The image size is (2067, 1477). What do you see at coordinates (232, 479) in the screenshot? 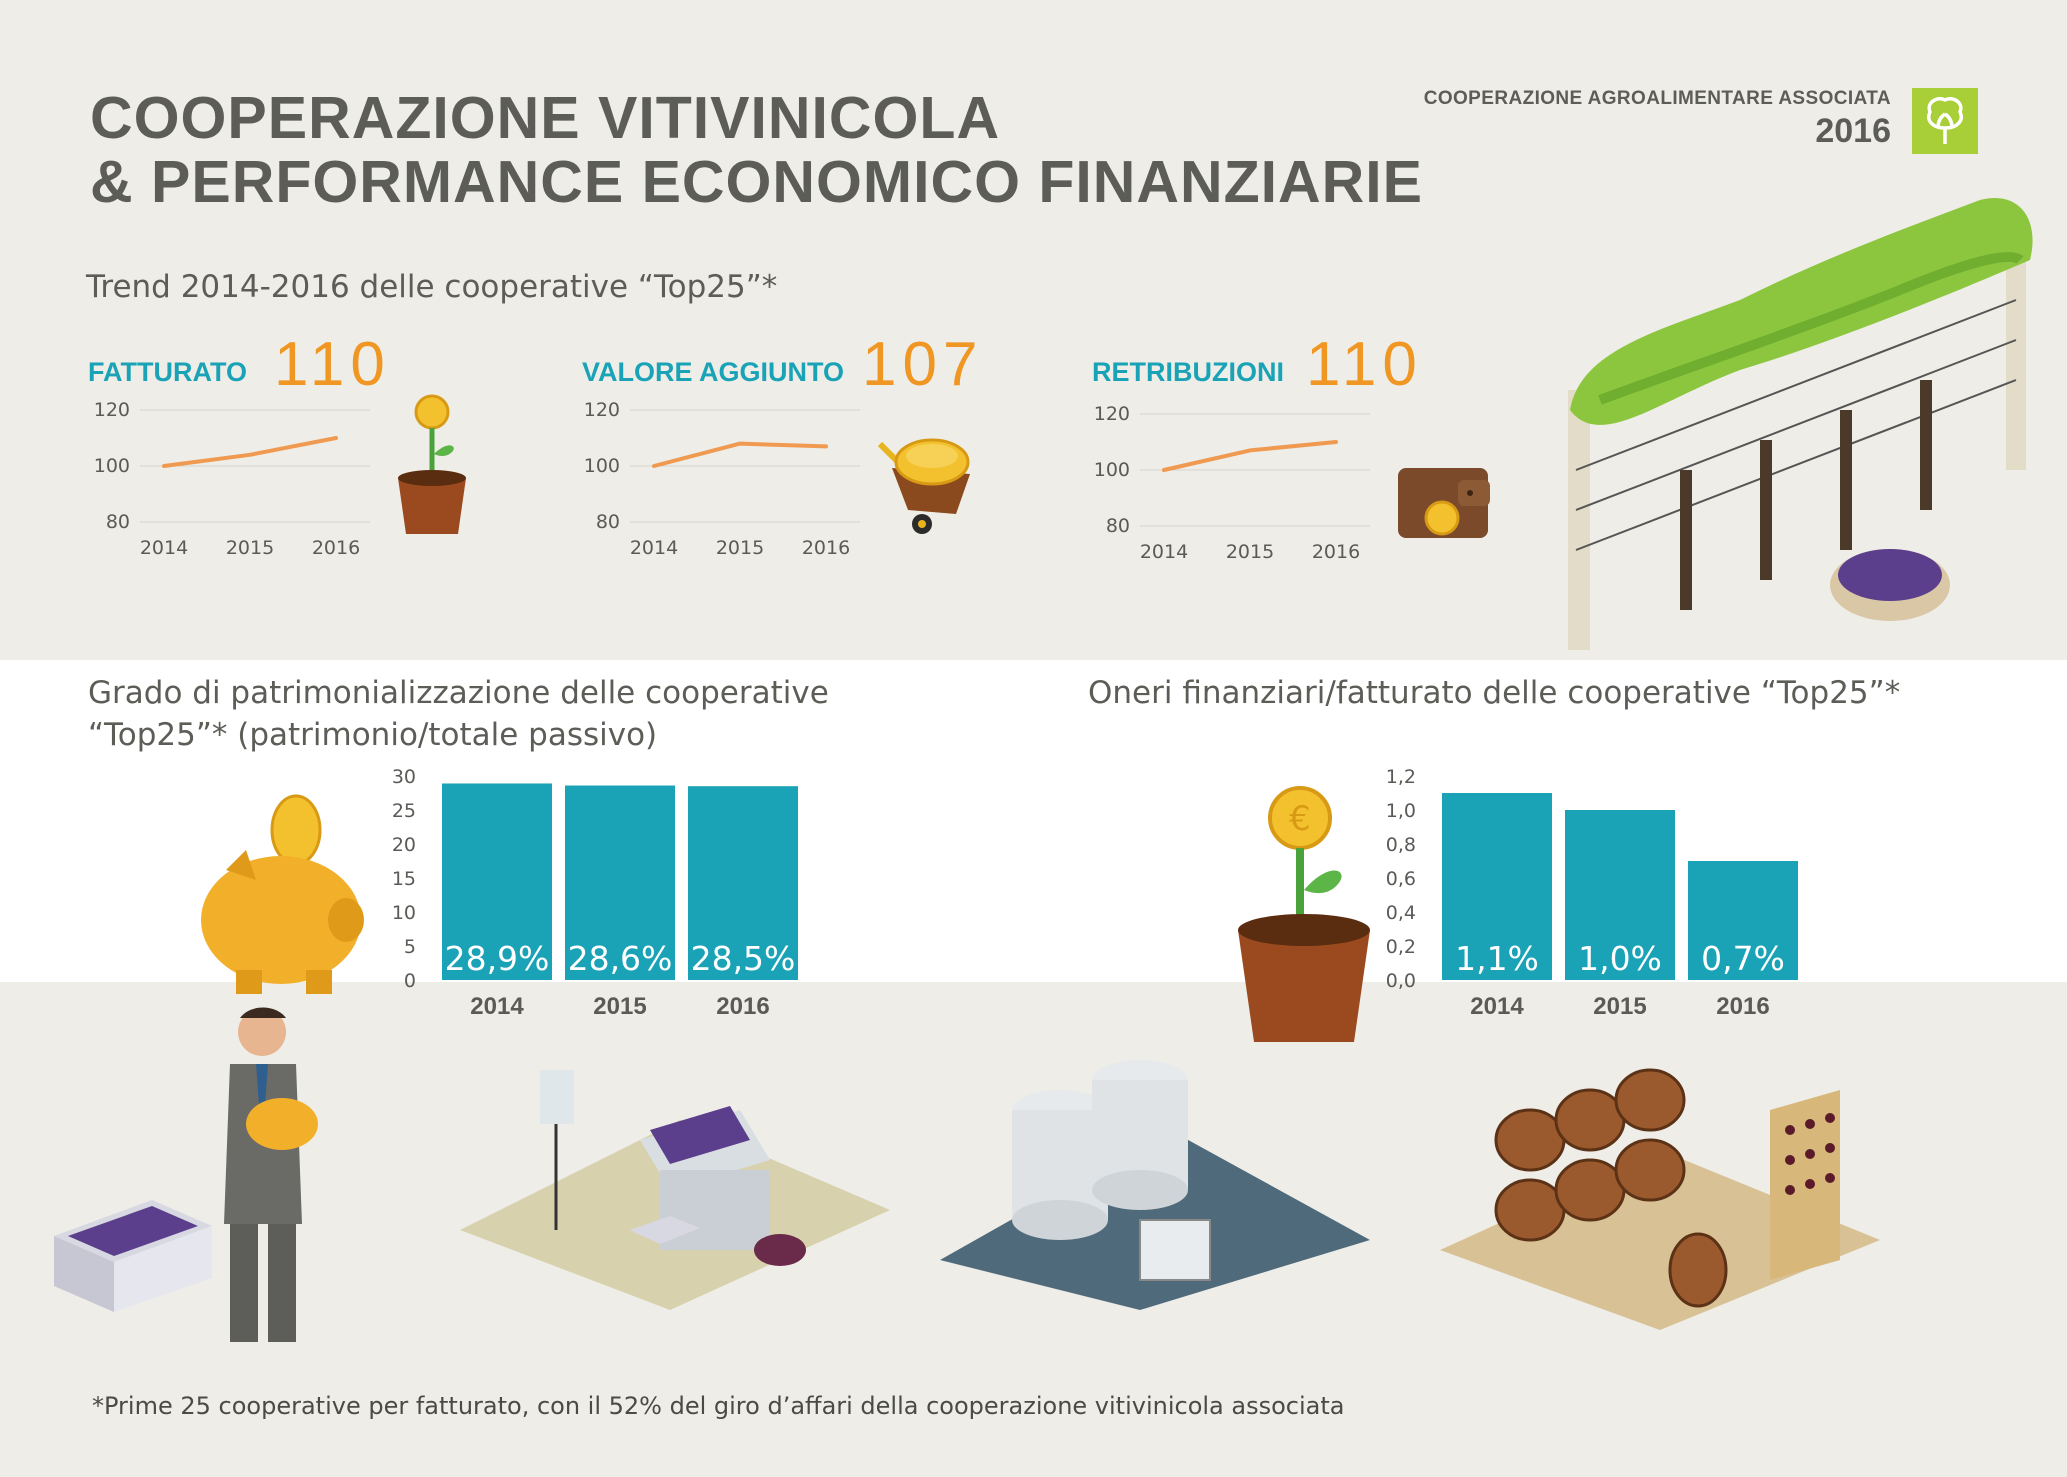
I see `fatturato-line-chart: 120 100 80 2014 2015 2016` at bounding box center [232, 479].